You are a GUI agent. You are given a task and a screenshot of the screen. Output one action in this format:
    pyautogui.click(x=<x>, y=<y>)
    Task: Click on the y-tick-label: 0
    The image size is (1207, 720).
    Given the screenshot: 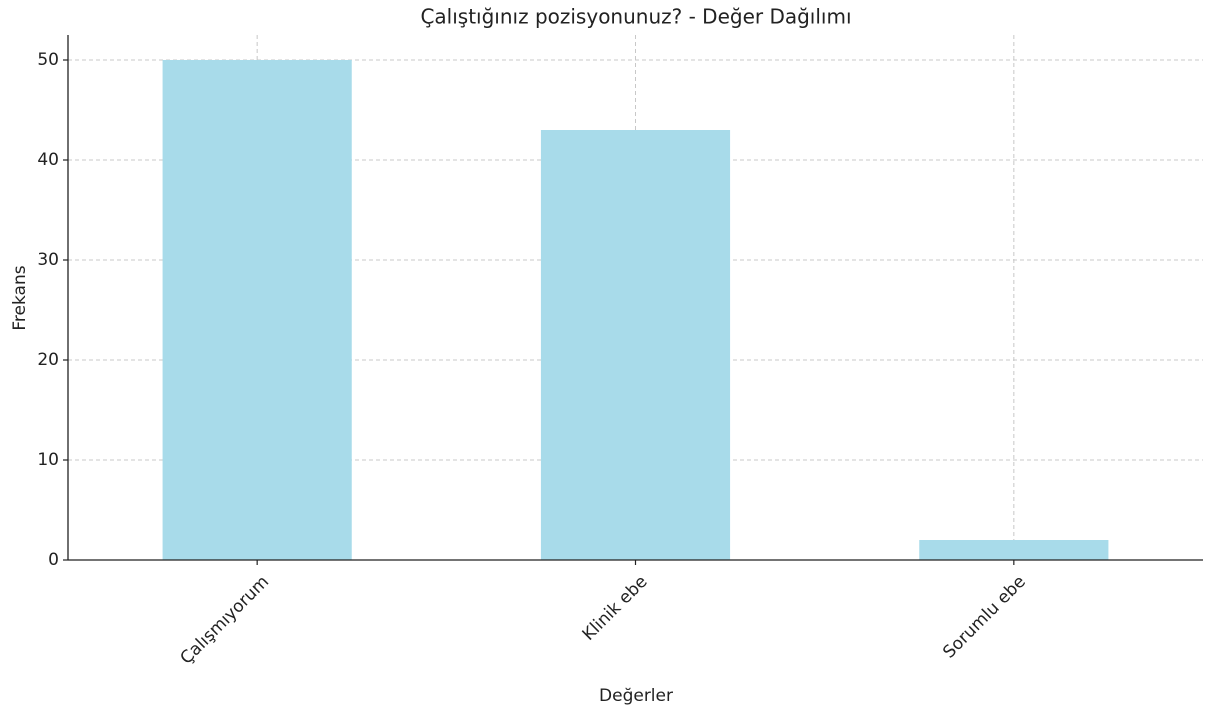 What is the action you would take?
    pyautogui.click(x=53, y=560)
    